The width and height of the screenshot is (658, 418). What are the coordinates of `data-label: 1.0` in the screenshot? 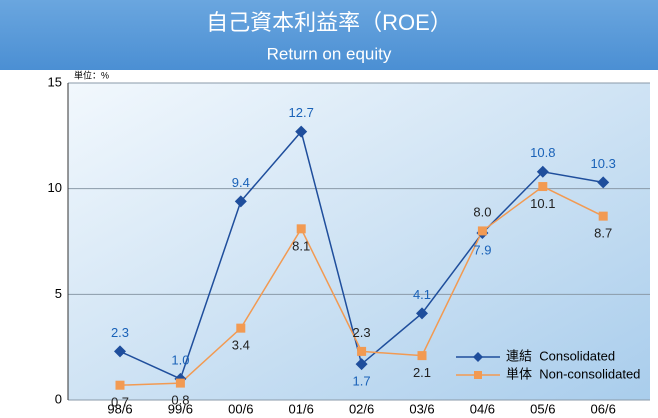 It's located at (180, 359).